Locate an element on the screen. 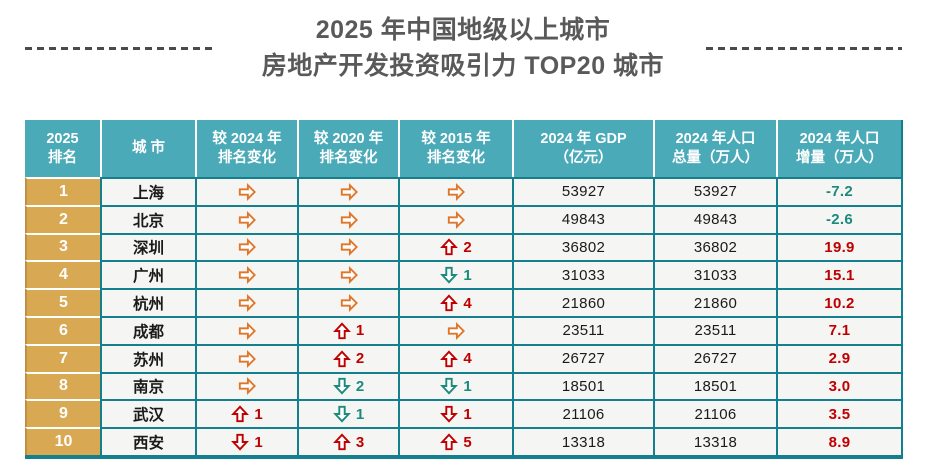 The image size is (926, 474). column-header-line1: 较 2020 年 is located at coordinates (348, 138).